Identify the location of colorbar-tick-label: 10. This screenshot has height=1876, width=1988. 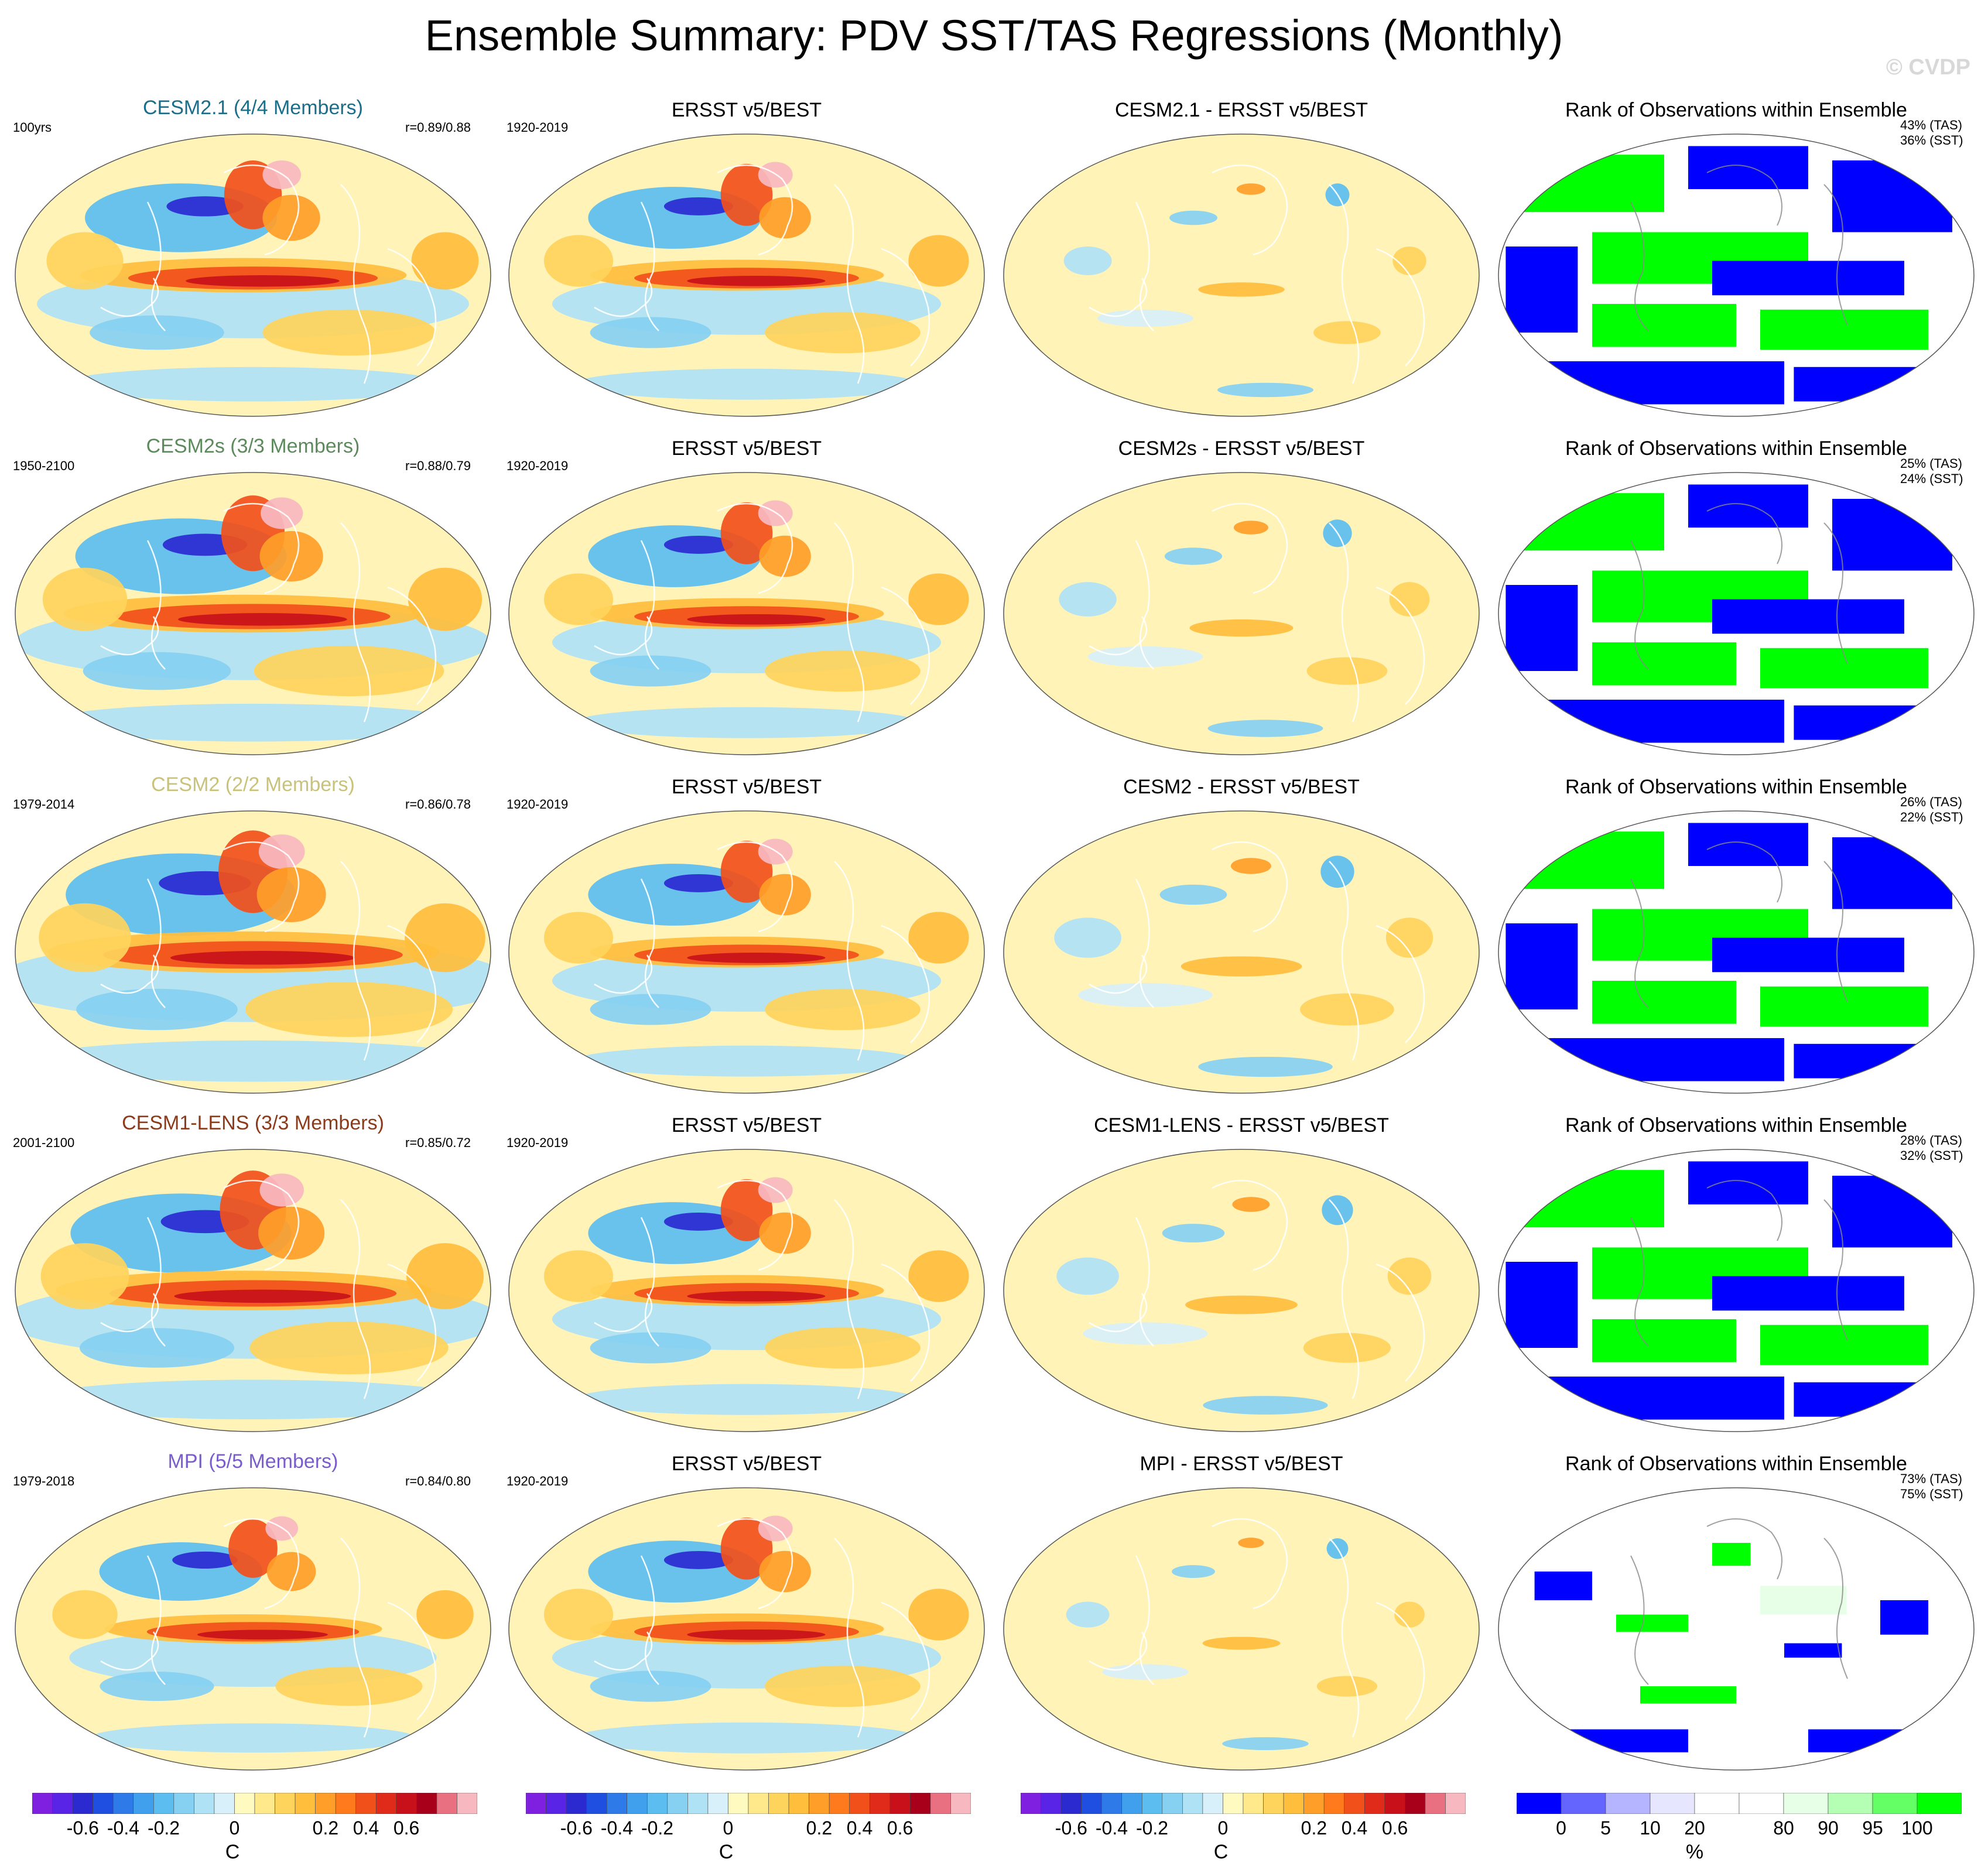
(1651, 1828).